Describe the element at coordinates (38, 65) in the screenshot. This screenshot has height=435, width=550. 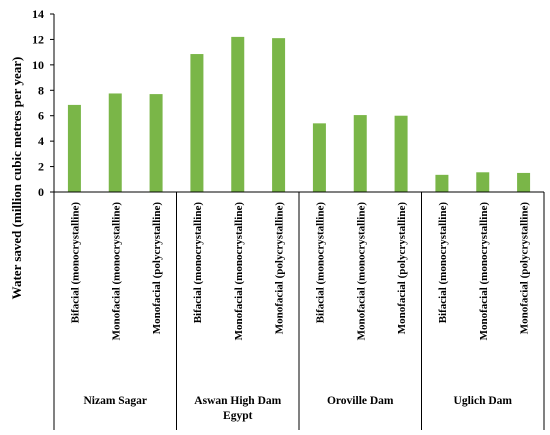
I see `y-tick-label: 10` at that location.